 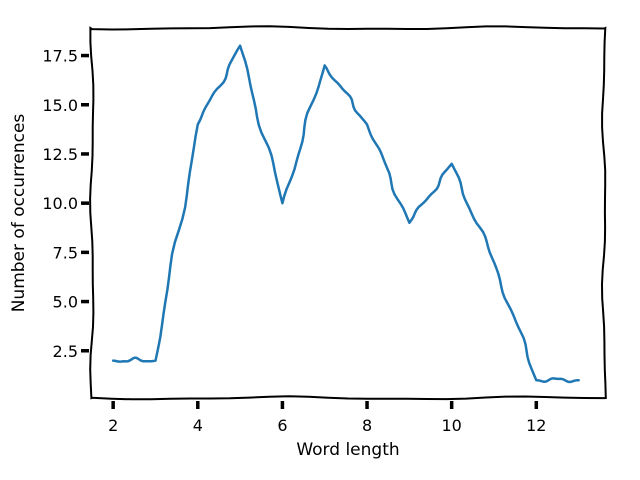 What do you see at coordinates (60, 56) in the screenshot?
I see `y-tick-label: 17.5` at bounding box center [60, 56].